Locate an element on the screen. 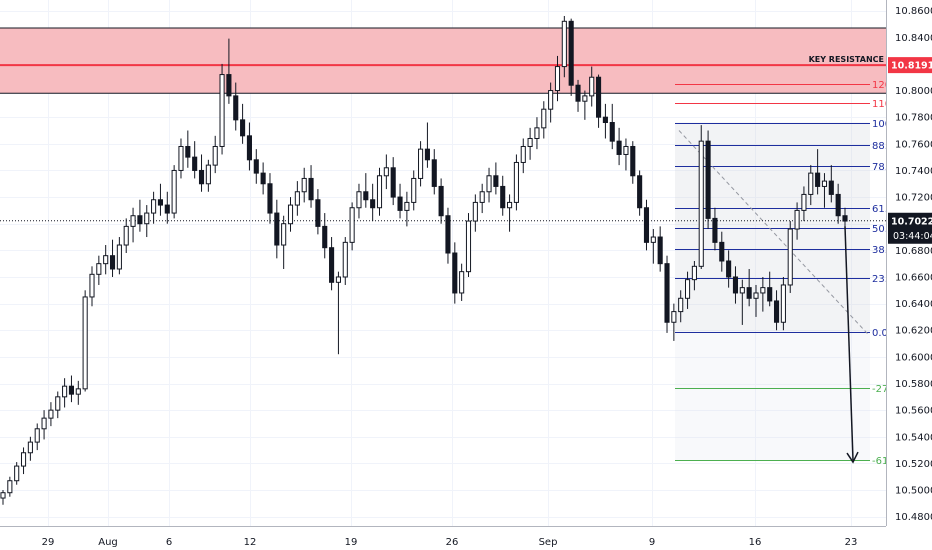 The image size is (932, 550). fib-level-label: 110 is located at coordinates (881, 104).